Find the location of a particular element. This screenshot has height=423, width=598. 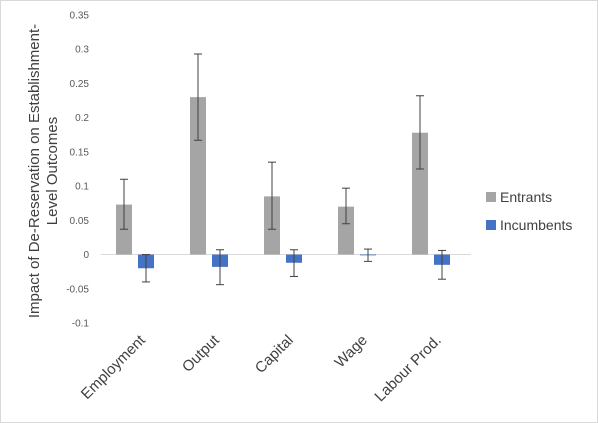

y-tick-label: -0.1 is located at coordinates (81, 324).